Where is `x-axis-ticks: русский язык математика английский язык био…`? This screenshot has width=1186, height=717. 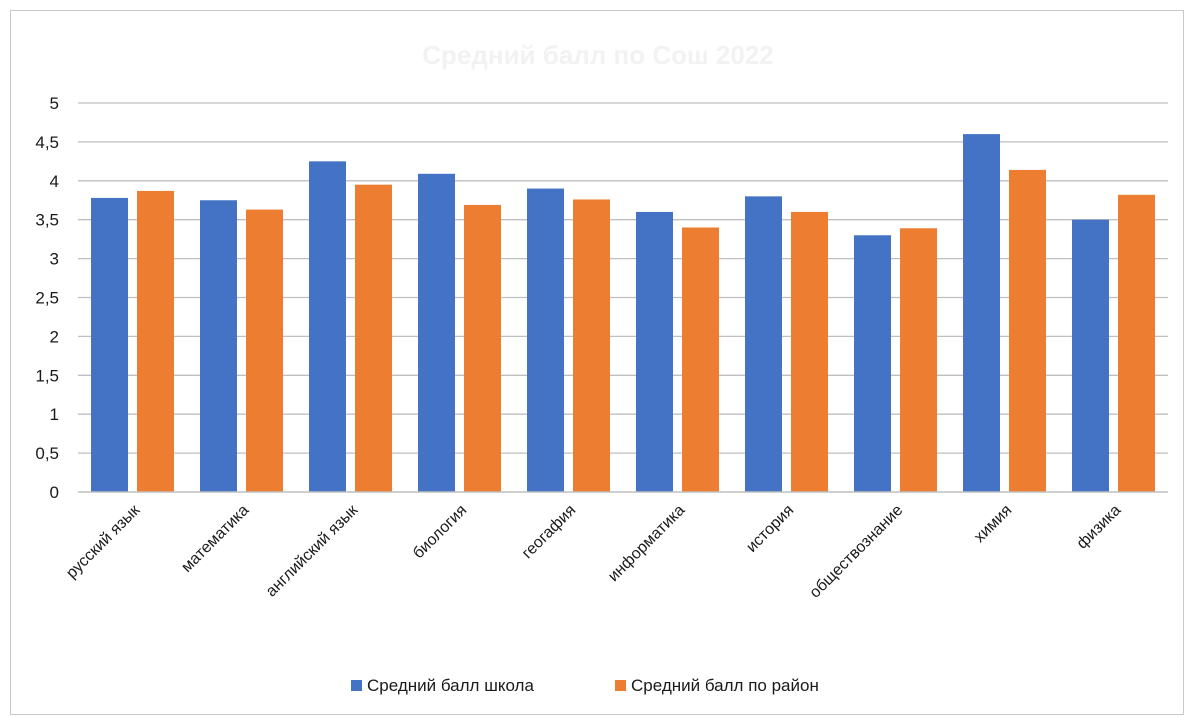 x-axis-ticks: русский язык математика английский язык био… is located at coordinates (593, 551).